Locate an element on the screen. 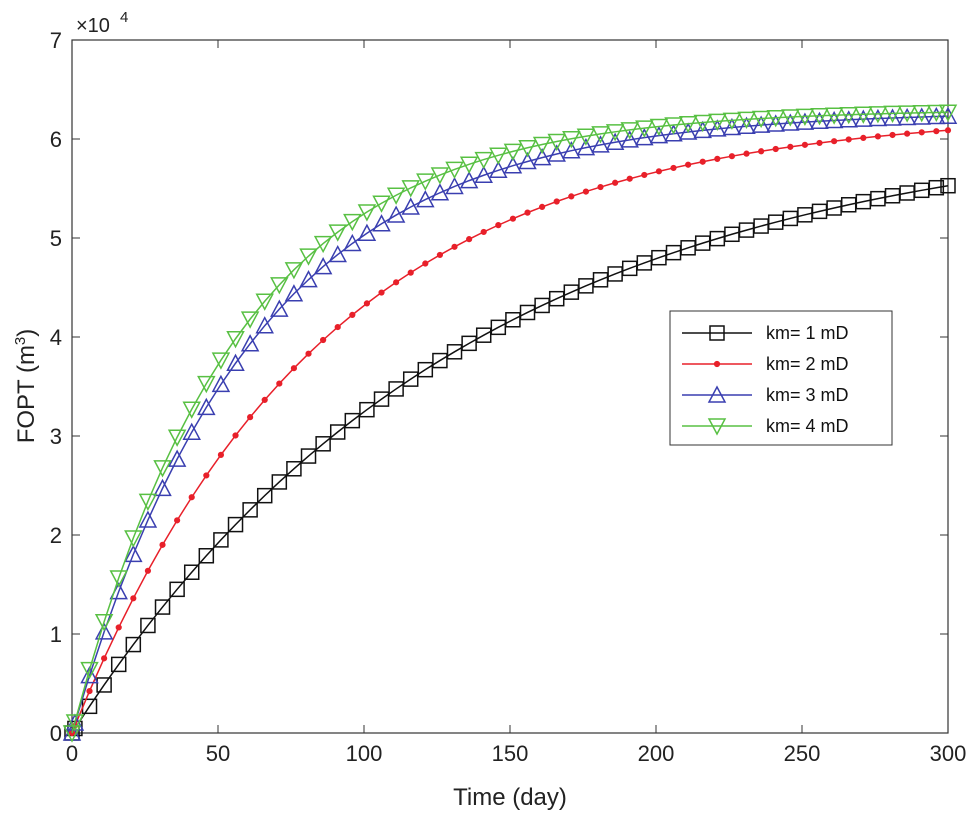  y-tick-label: 3 is located at coordinates (56, 436).